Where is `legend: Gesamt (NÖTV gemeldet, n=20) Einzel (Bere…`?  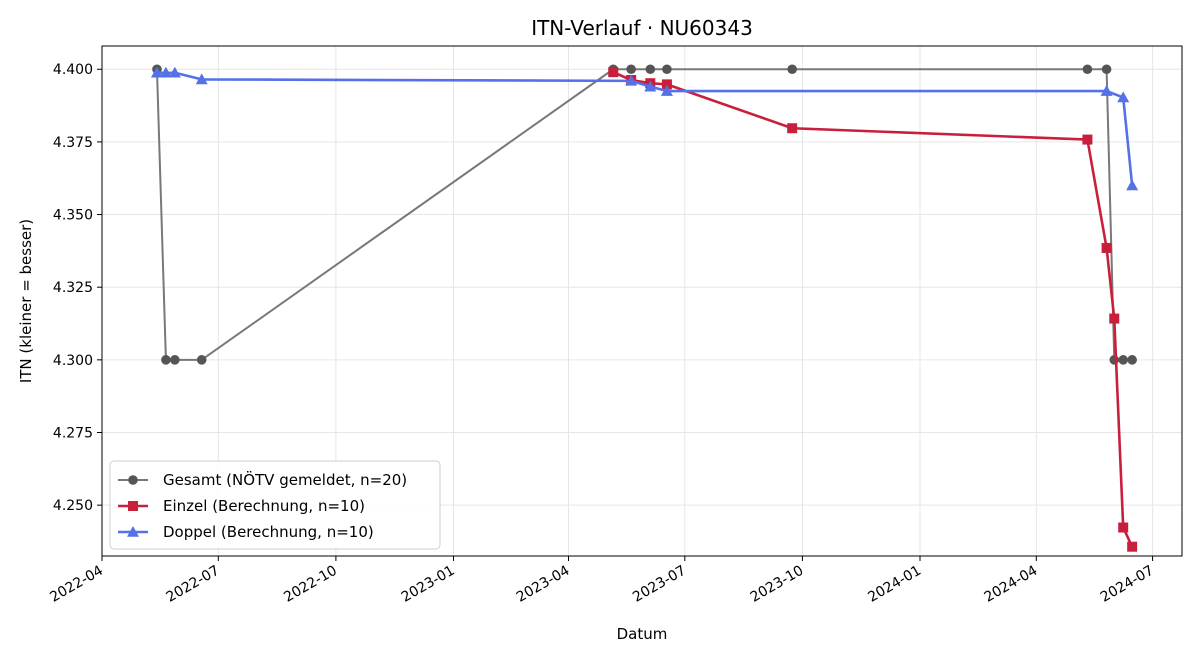 legend: Gesamt (NÖTV gemeldet, n=20) Einzel (Bere… is located at coordinates (275, 505).